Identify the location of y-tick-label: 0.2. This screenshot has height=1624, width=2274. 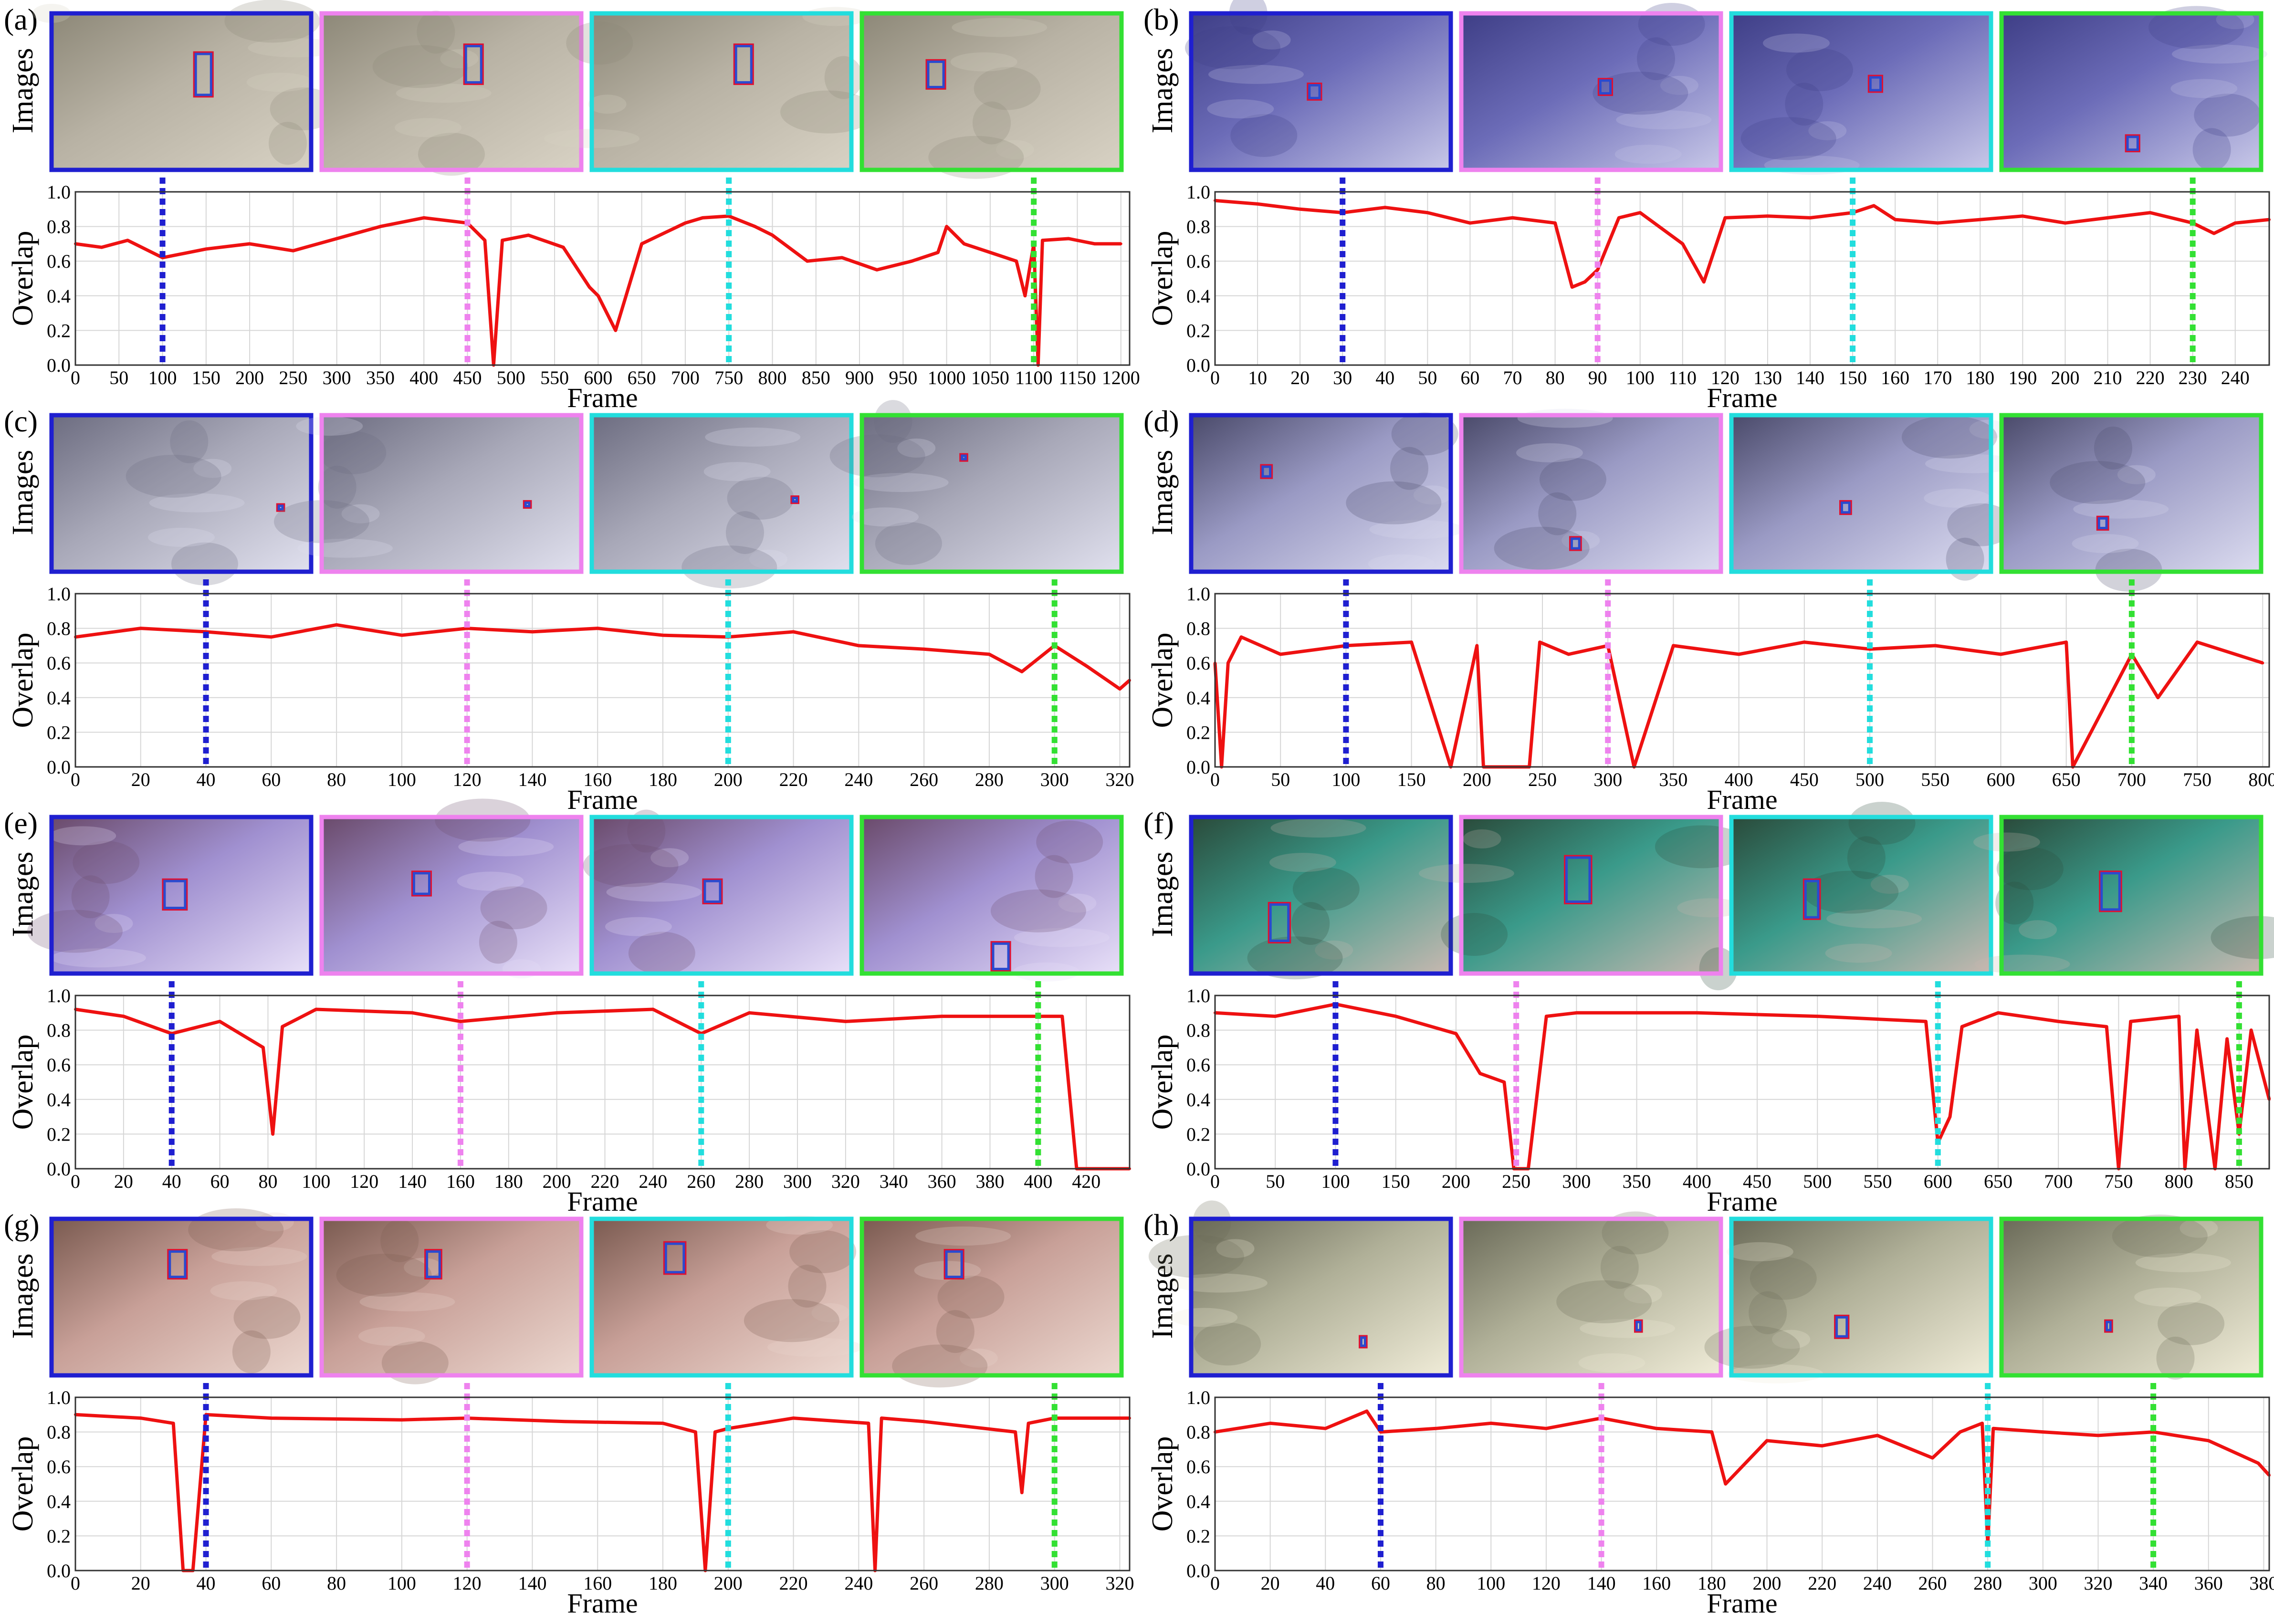
(1198, 732).